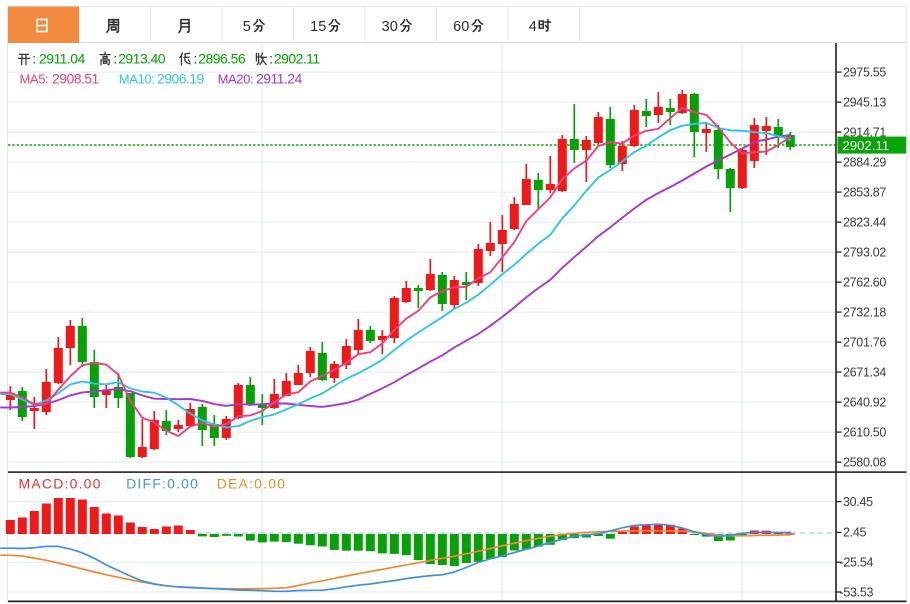 The height and width of the screenshot is (604, 910). What do you see at coordinates (864, 462) in the screenshot?
I see `svg-text: 2580.08` at bounding box center [864, 462].